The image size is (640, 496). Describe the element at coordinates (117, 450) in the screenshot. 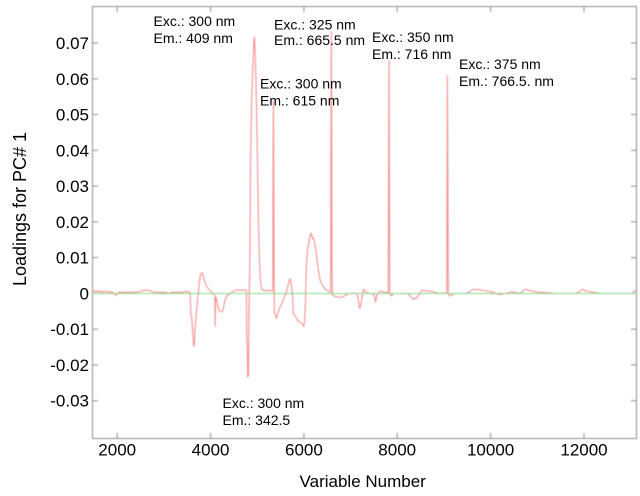

I see `svg-text: 2000` at that location.